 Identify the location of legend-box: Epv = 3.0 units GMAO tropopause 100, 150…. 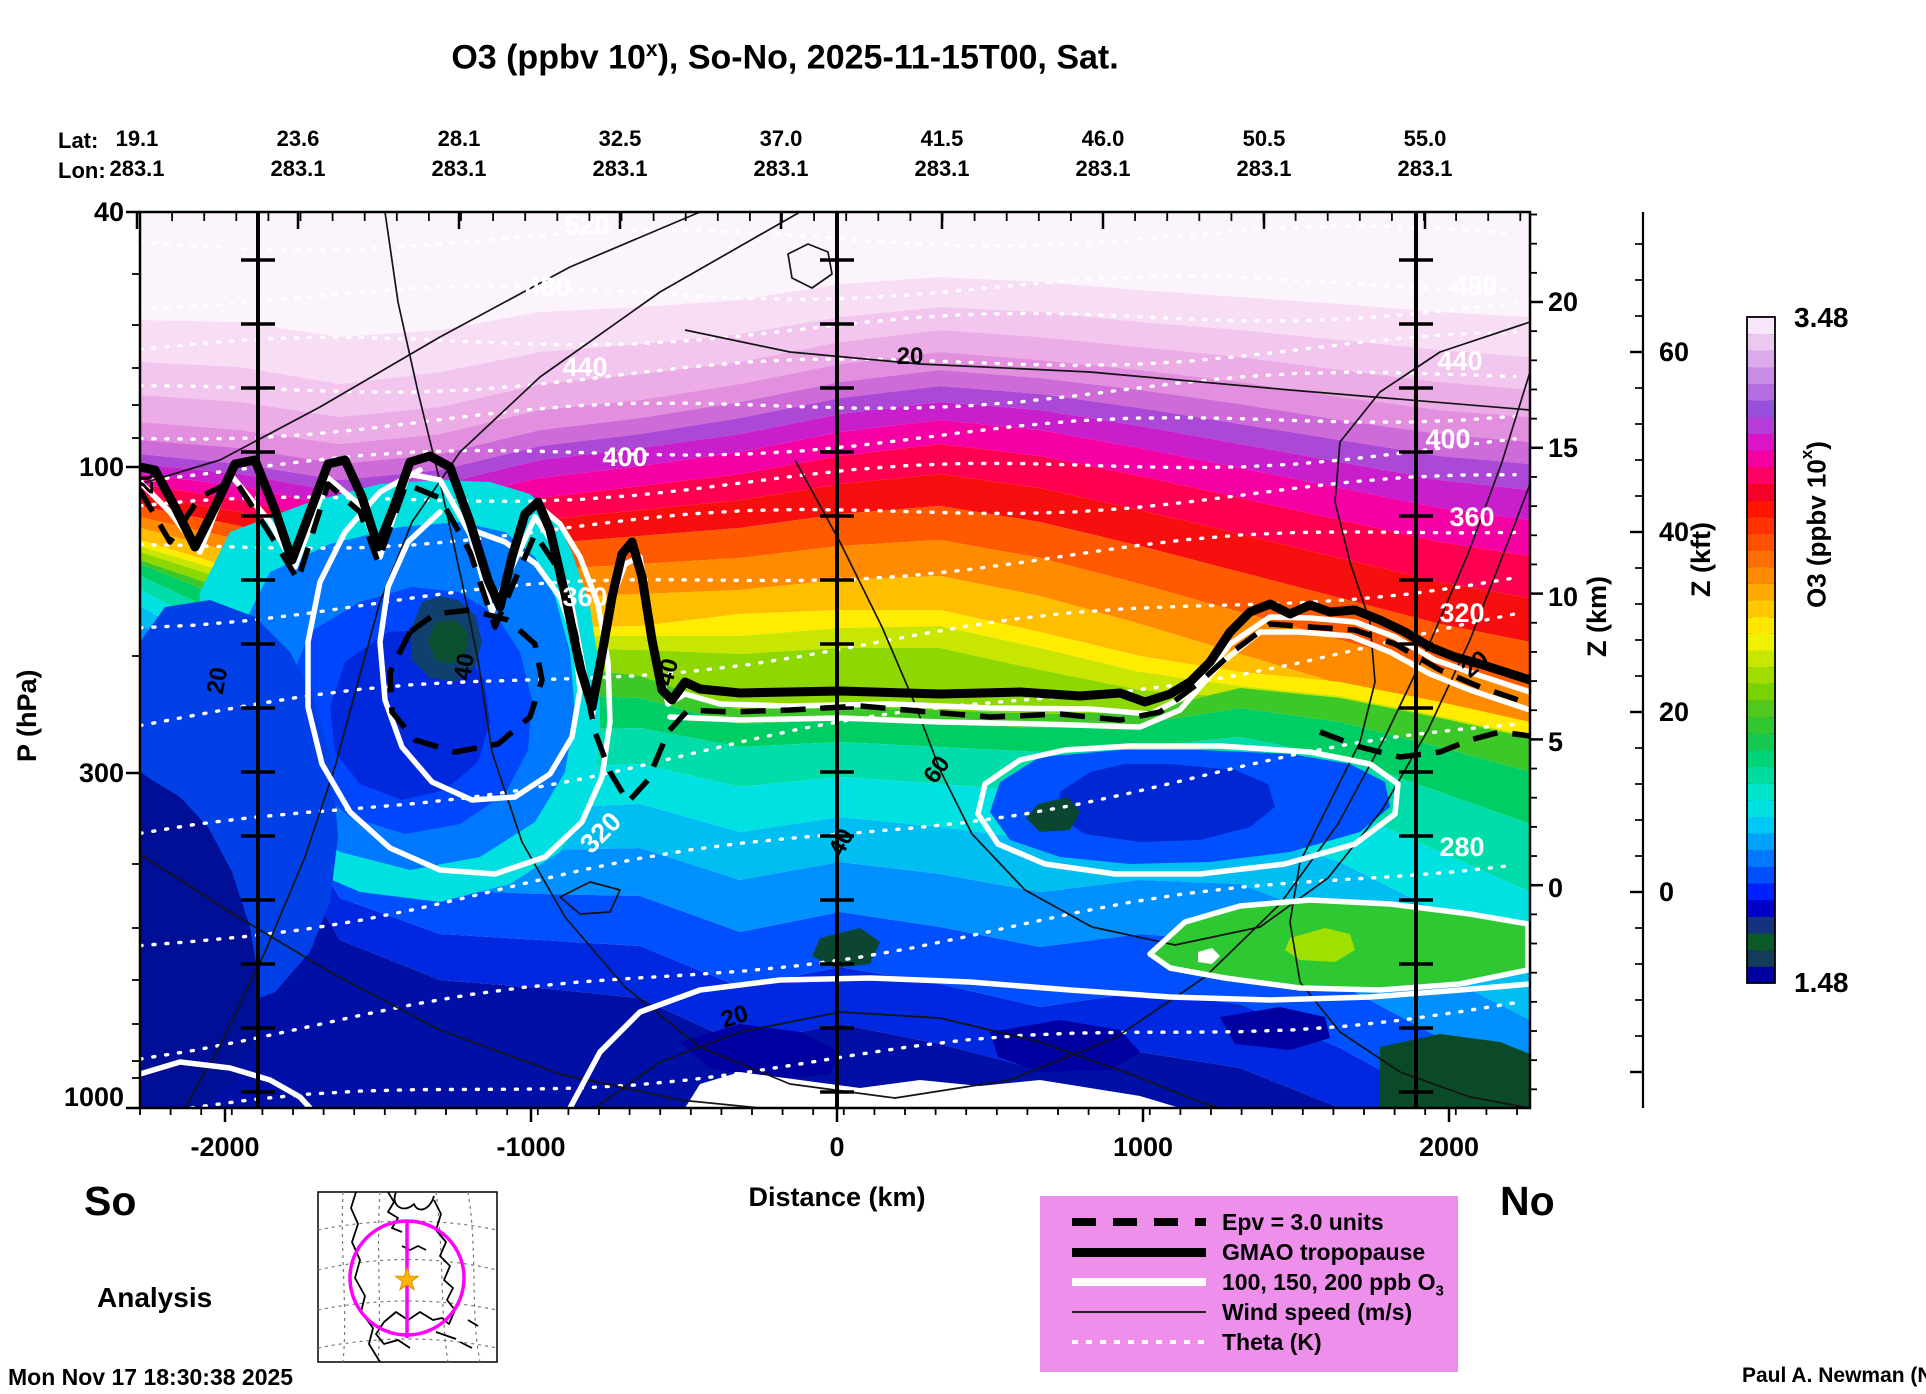
(1249, 1284).